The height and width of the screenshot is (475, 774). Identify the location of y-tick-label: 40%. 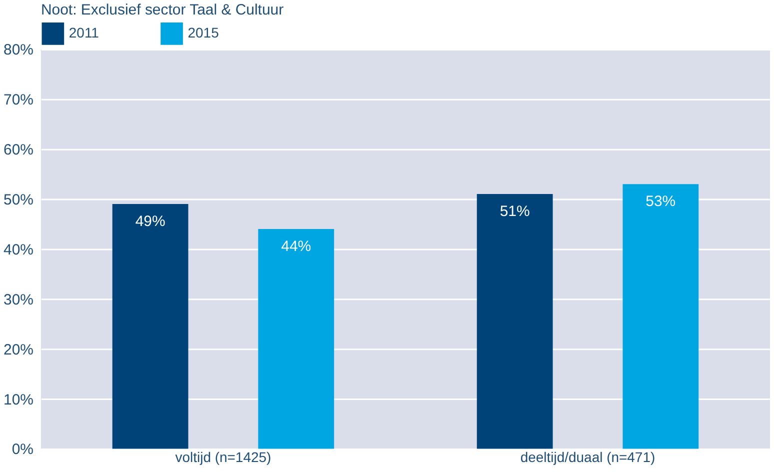
(18, 249).